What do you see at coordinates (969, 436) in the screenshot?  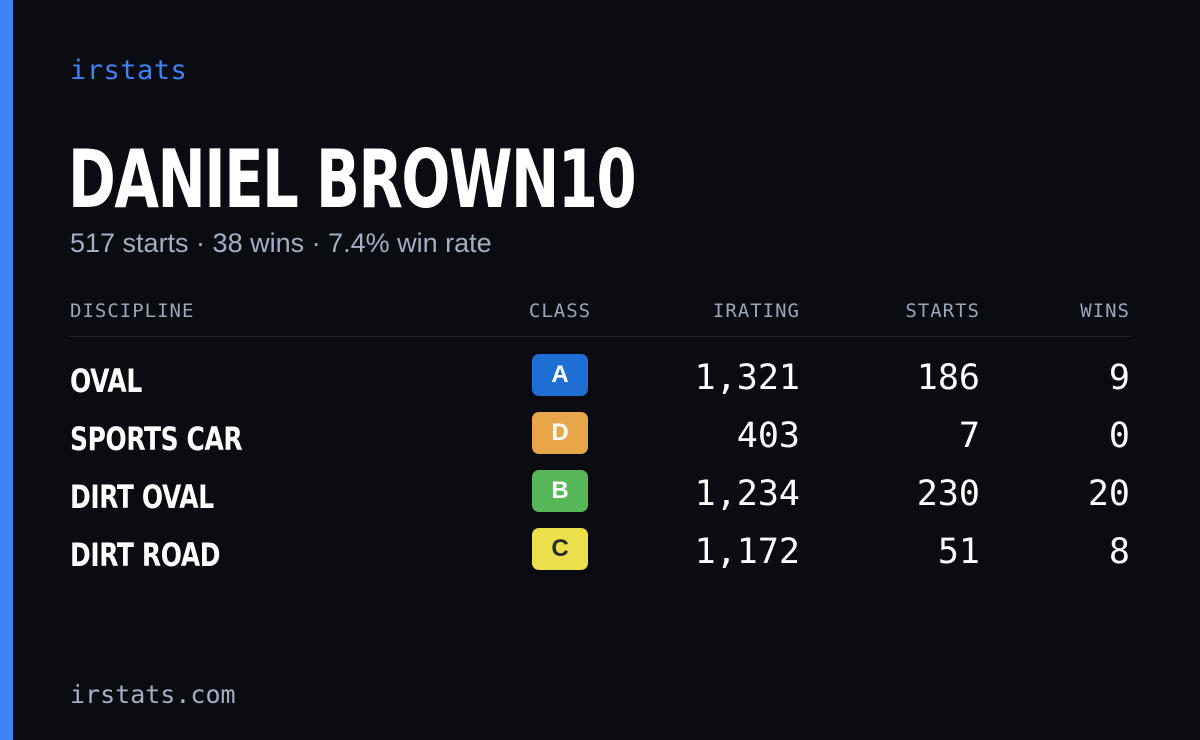 I see `starts-value: 7` at bounding box center [969, 436].